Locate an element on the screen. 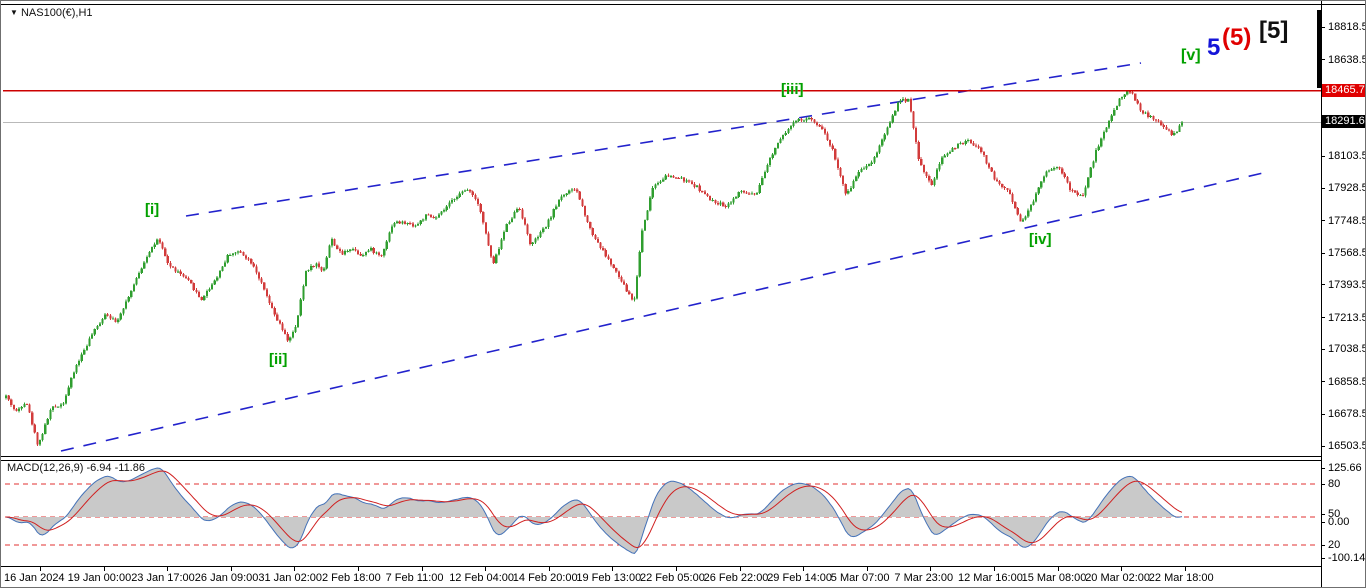 The width and height of the screenshot is (1366, 588). resistance-price-badge: 18465.7 is located at coordinates (1343, 90).